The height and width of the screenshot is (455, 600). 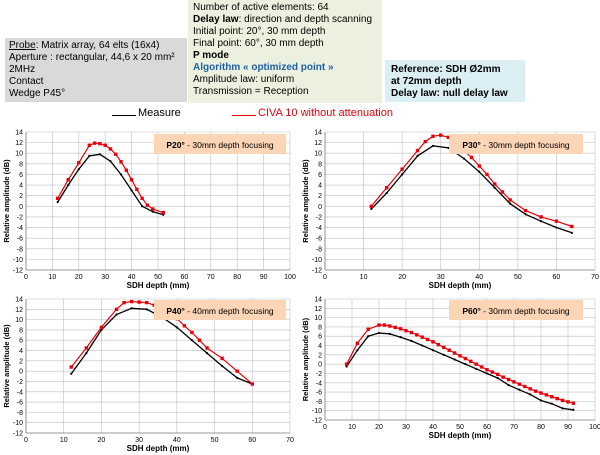 I want to click on x-tick-label: 100, so click(x=594, y=427).